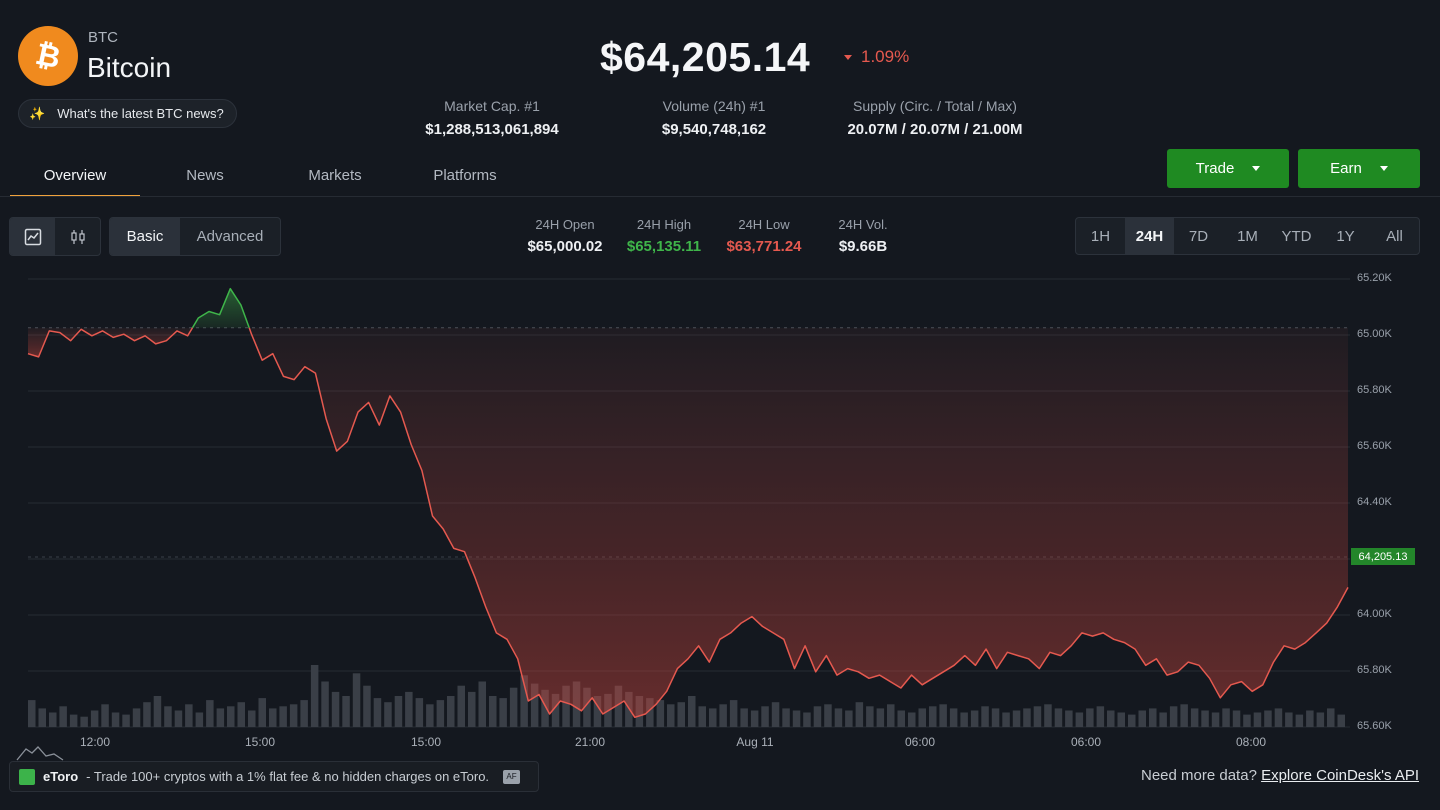 This screenshot has width=1440, height=810. Describe the element at coordinates (230, 236) in the screenshot. I see `mode-advanced: Advanced` at that location.